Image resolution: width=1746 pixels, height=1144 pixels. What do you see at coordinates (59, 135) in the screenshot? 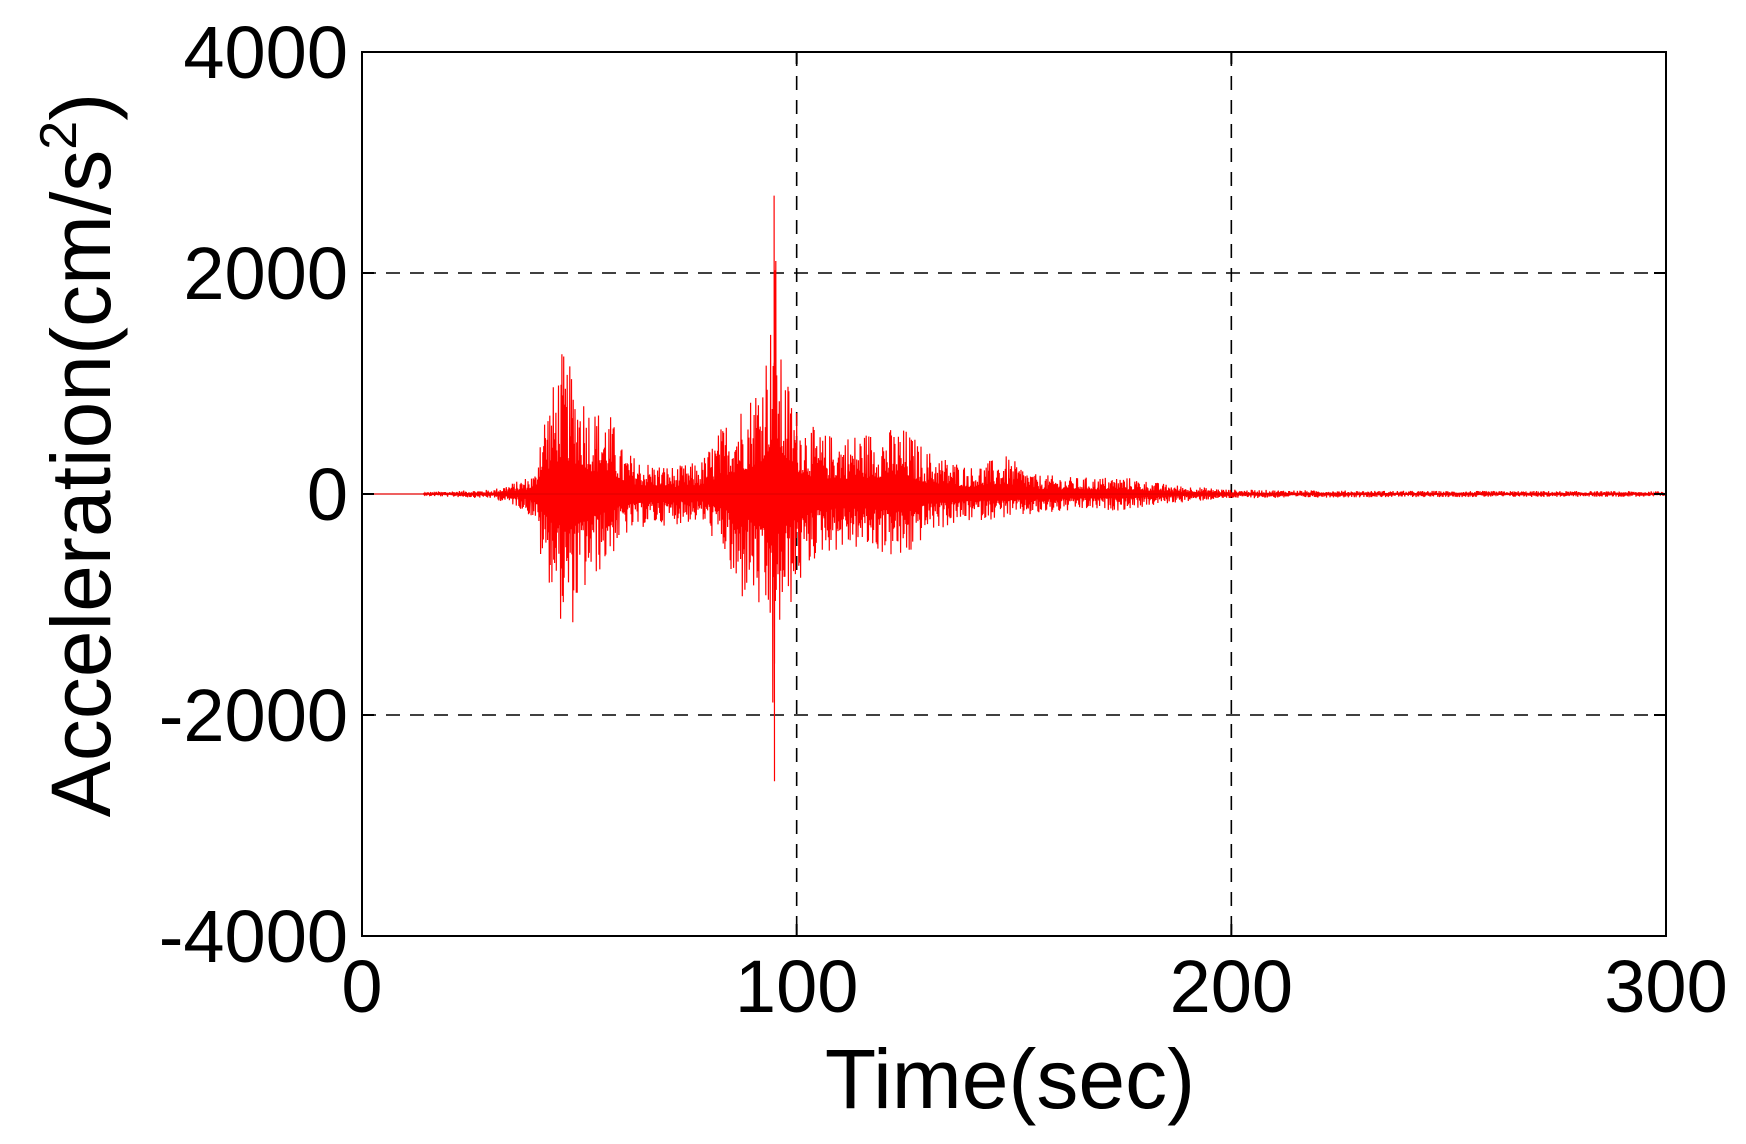
I see `y-axis-label-superscript: 2` at bounding box center [59, 135].